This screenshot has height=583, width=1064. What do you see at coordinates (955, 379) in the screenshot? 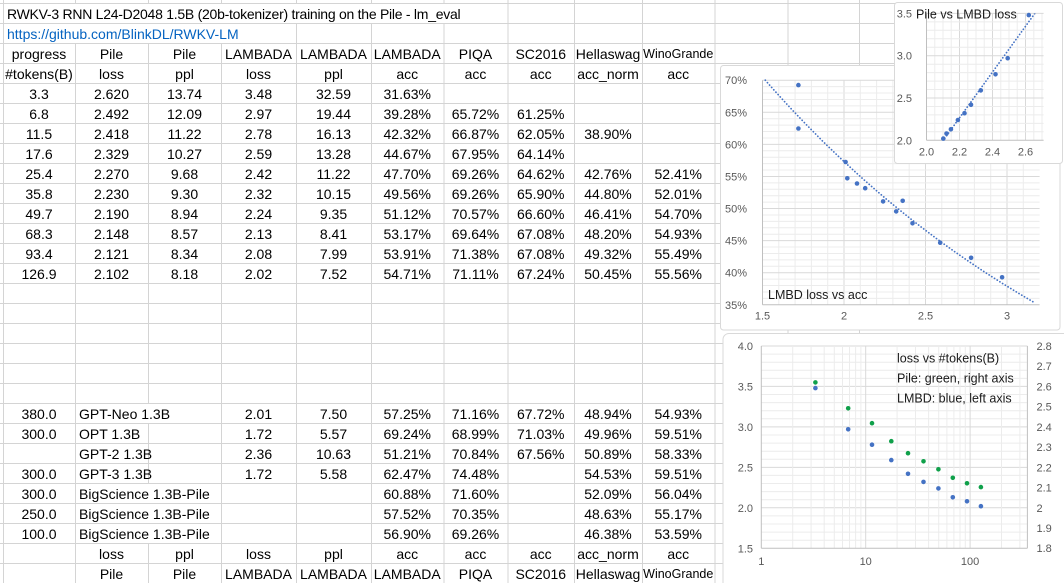
I see `svg-text: Pile: green, right axis` at bounding box center [955, 379].